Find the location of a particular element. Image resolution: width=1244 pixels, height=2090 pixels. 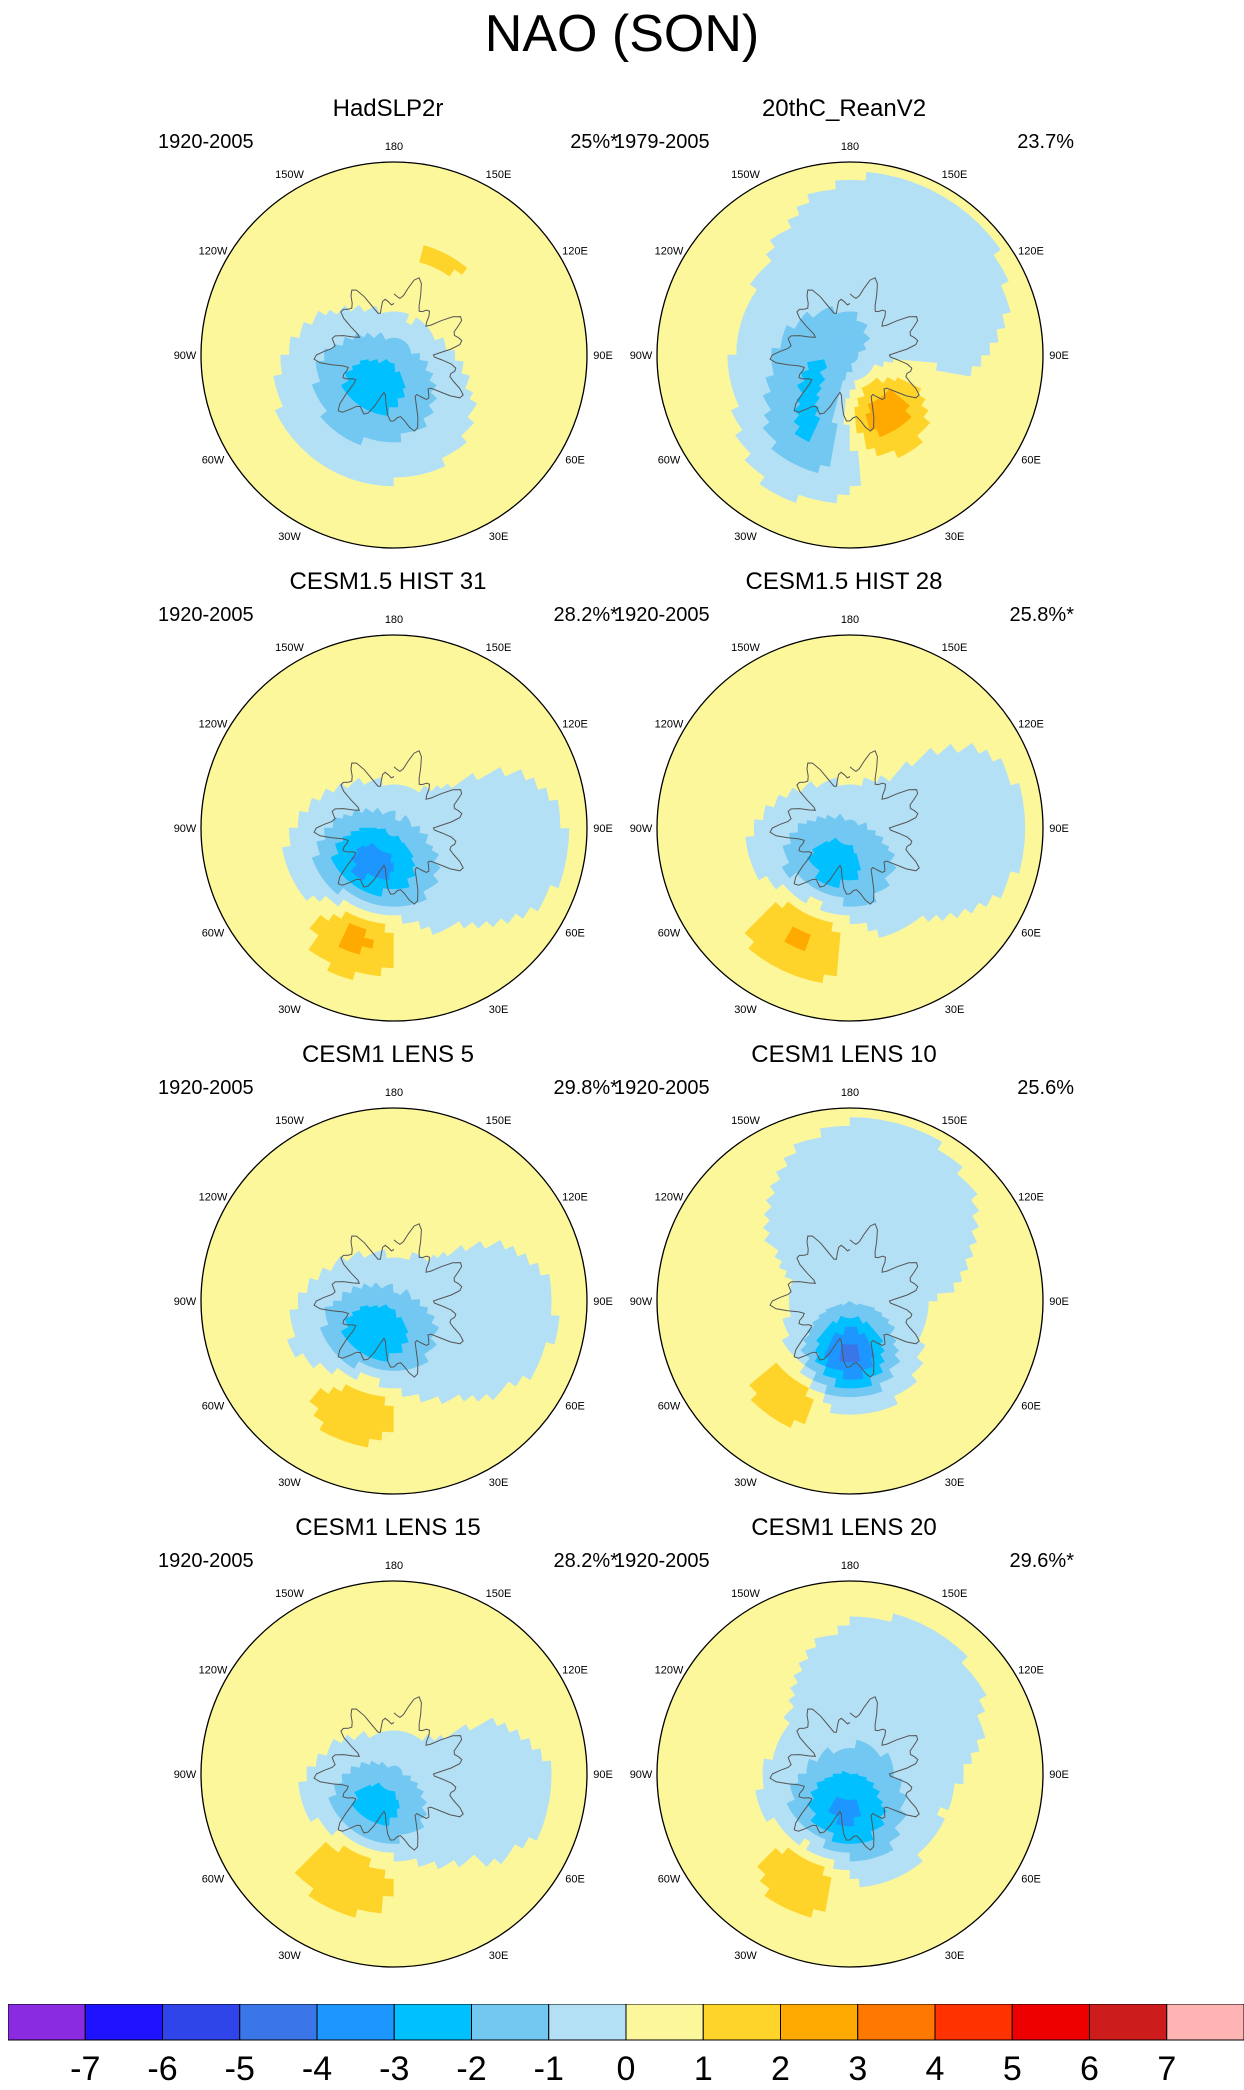

colorbar-tick-label: 0 is located at coordinates (626, 2069).